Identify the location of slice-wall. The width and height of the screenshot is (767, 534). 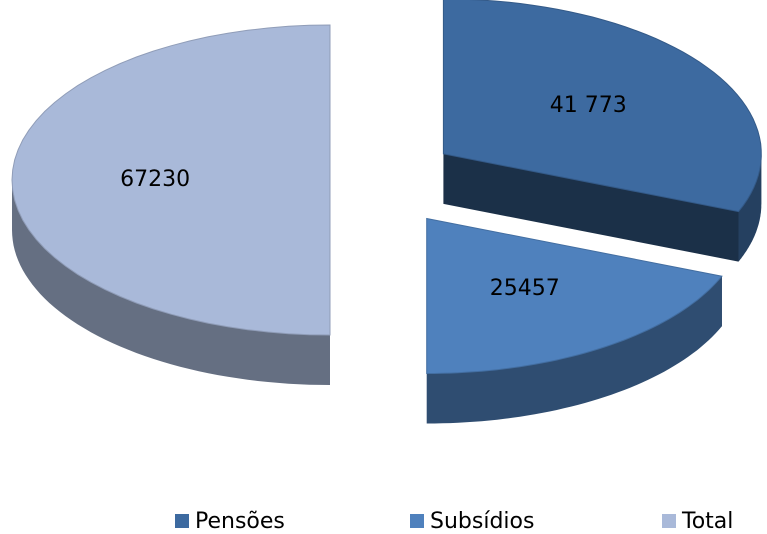
(591, 207).